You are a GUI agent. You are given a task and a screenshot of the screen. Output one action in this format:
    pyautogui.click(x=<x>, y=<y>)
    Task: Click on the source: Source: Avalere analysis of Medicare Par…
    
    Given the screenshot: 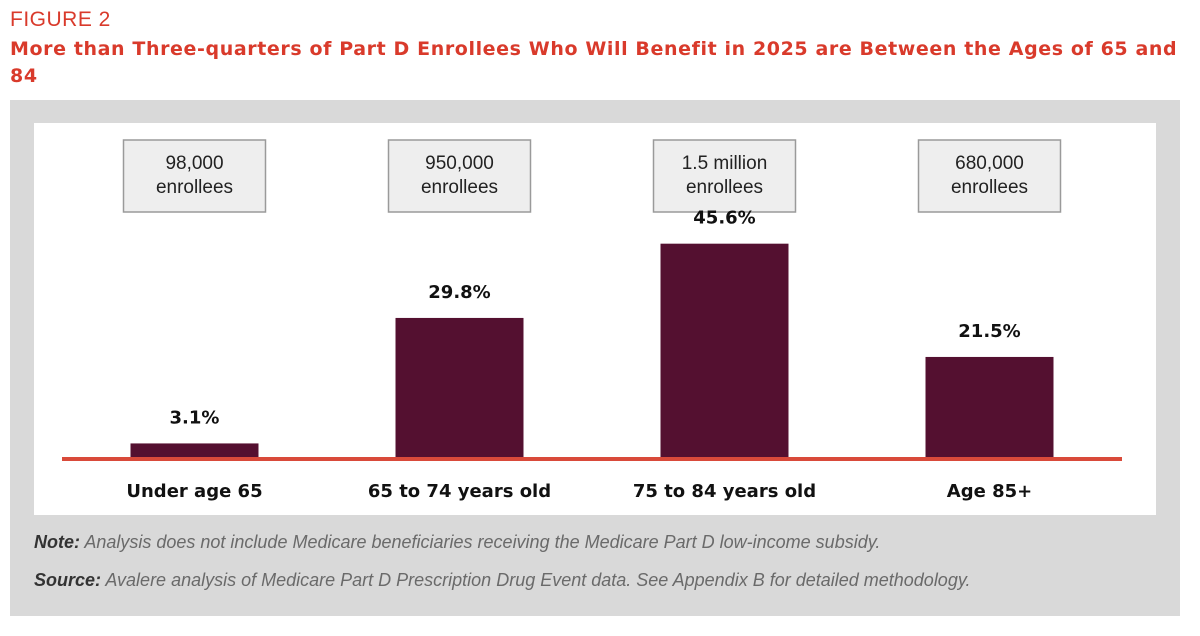 What is the action you would take?
    pyautogui.click(x=502, y=580)
    